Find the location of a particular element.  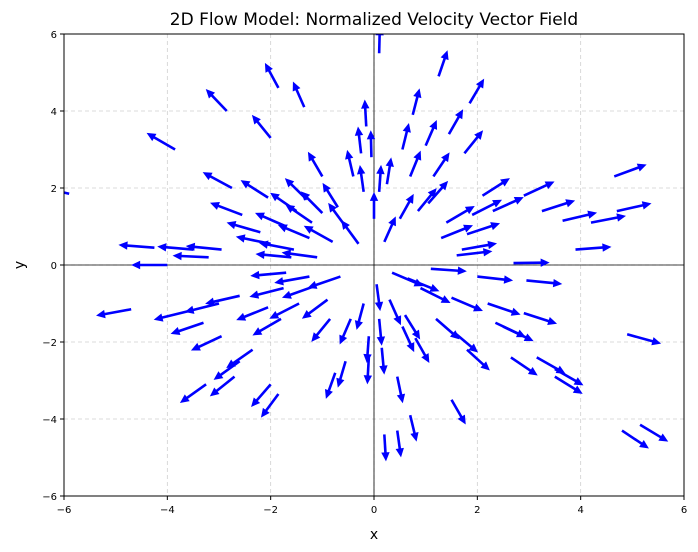

x-tick-label-6: 6 is located at coordinates (684, 510).